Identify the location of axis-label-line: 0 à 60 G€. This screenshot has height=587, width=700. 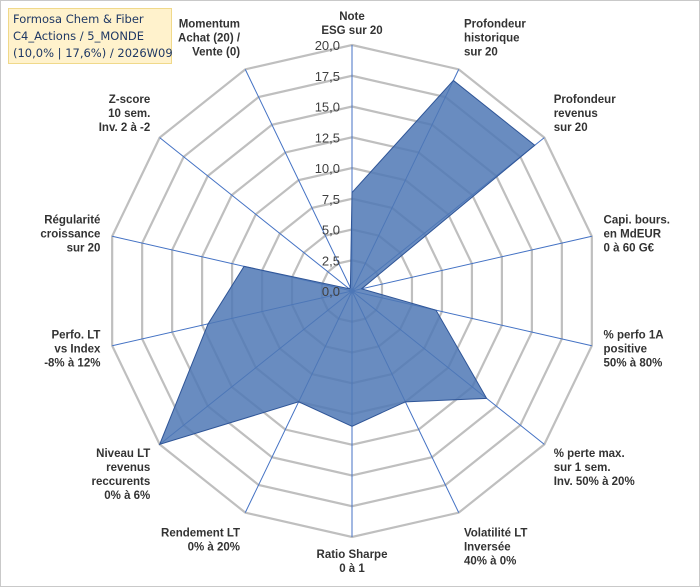
(629, 249).